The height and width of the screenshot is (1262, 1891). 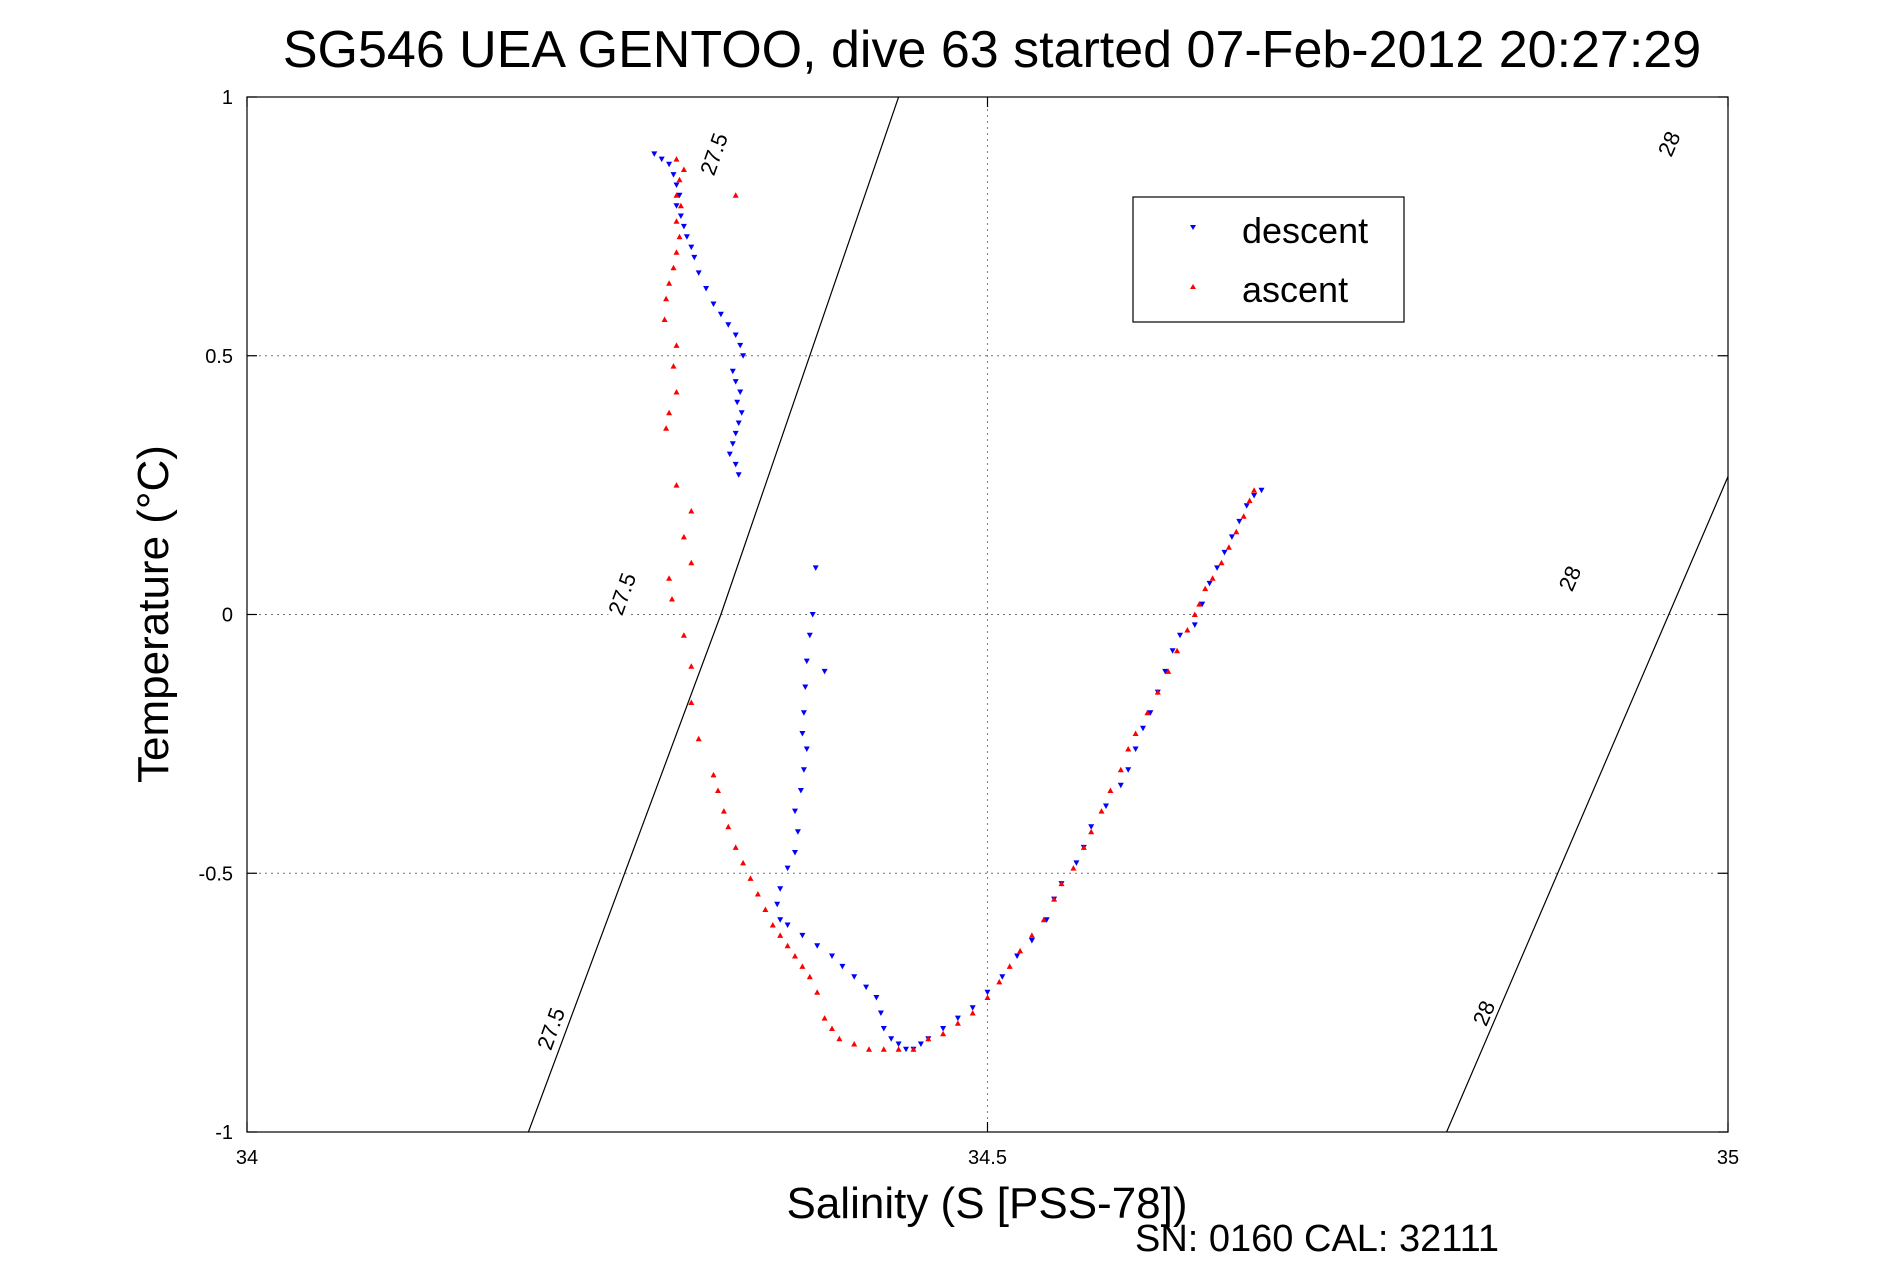 I want to click on y-tick-label: 0, so click(x=227, y=616).